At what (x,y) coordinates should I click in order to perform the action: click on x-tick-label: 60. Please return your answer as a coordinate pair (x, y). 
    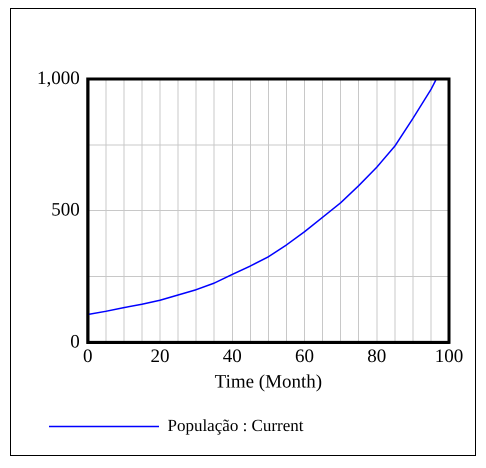
    Looking at the image, I should click on (304, 356).